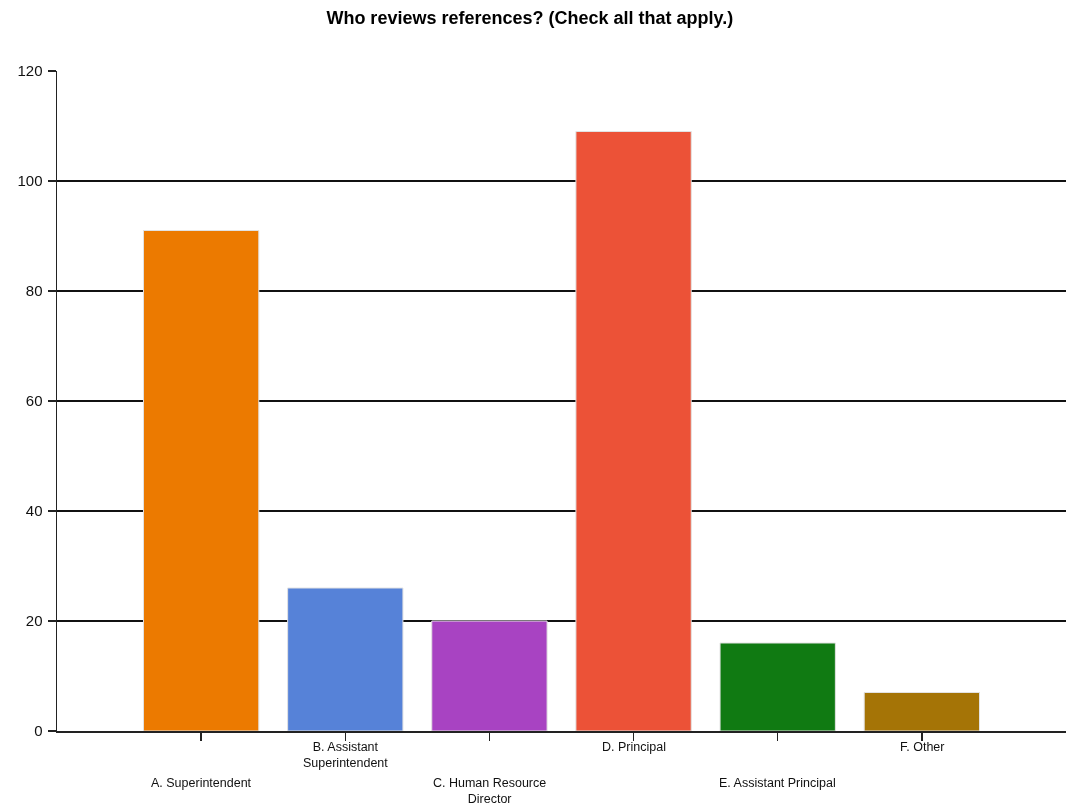 The image size is (1066, 811). Describe the element at coordinates (34, 401) in the screenshot. I see `y-tick-label: 60` at that location.